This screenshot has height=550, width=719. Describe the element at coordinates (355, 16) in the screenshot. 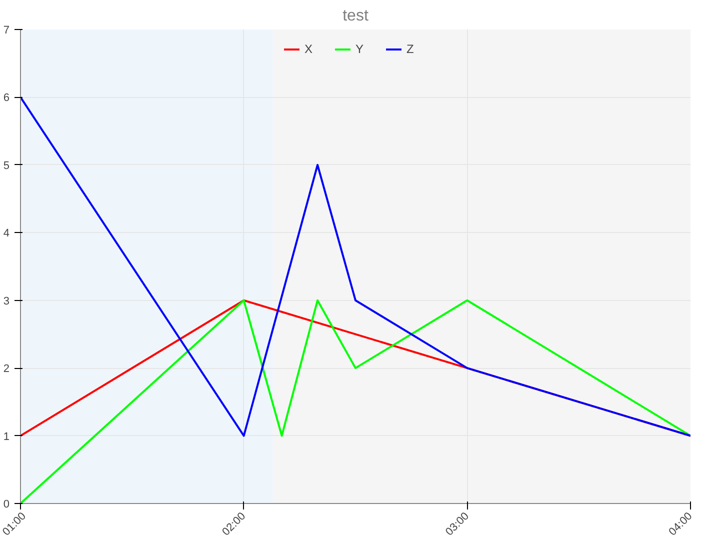

I see `chart-title: test` at that location.